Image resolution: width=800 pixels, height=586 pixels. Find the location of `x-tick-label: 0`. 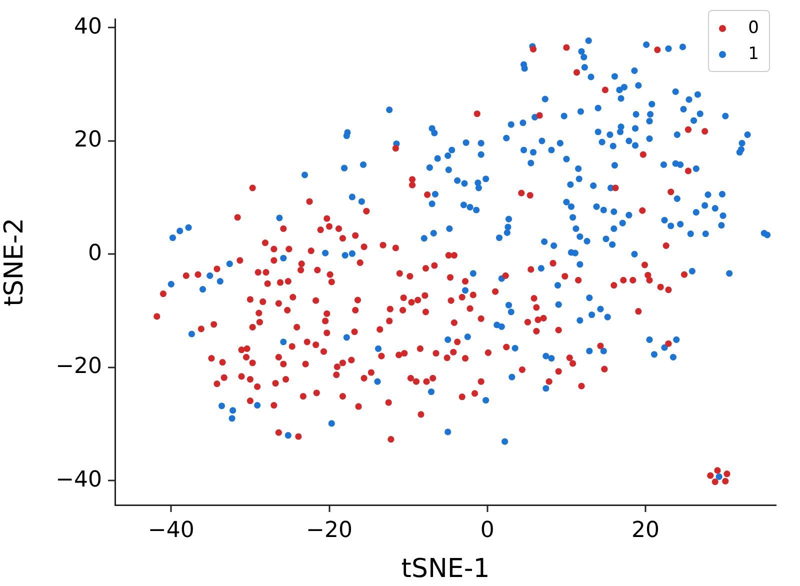

x-tick-label: 0 is located at coordinates (487, 530).